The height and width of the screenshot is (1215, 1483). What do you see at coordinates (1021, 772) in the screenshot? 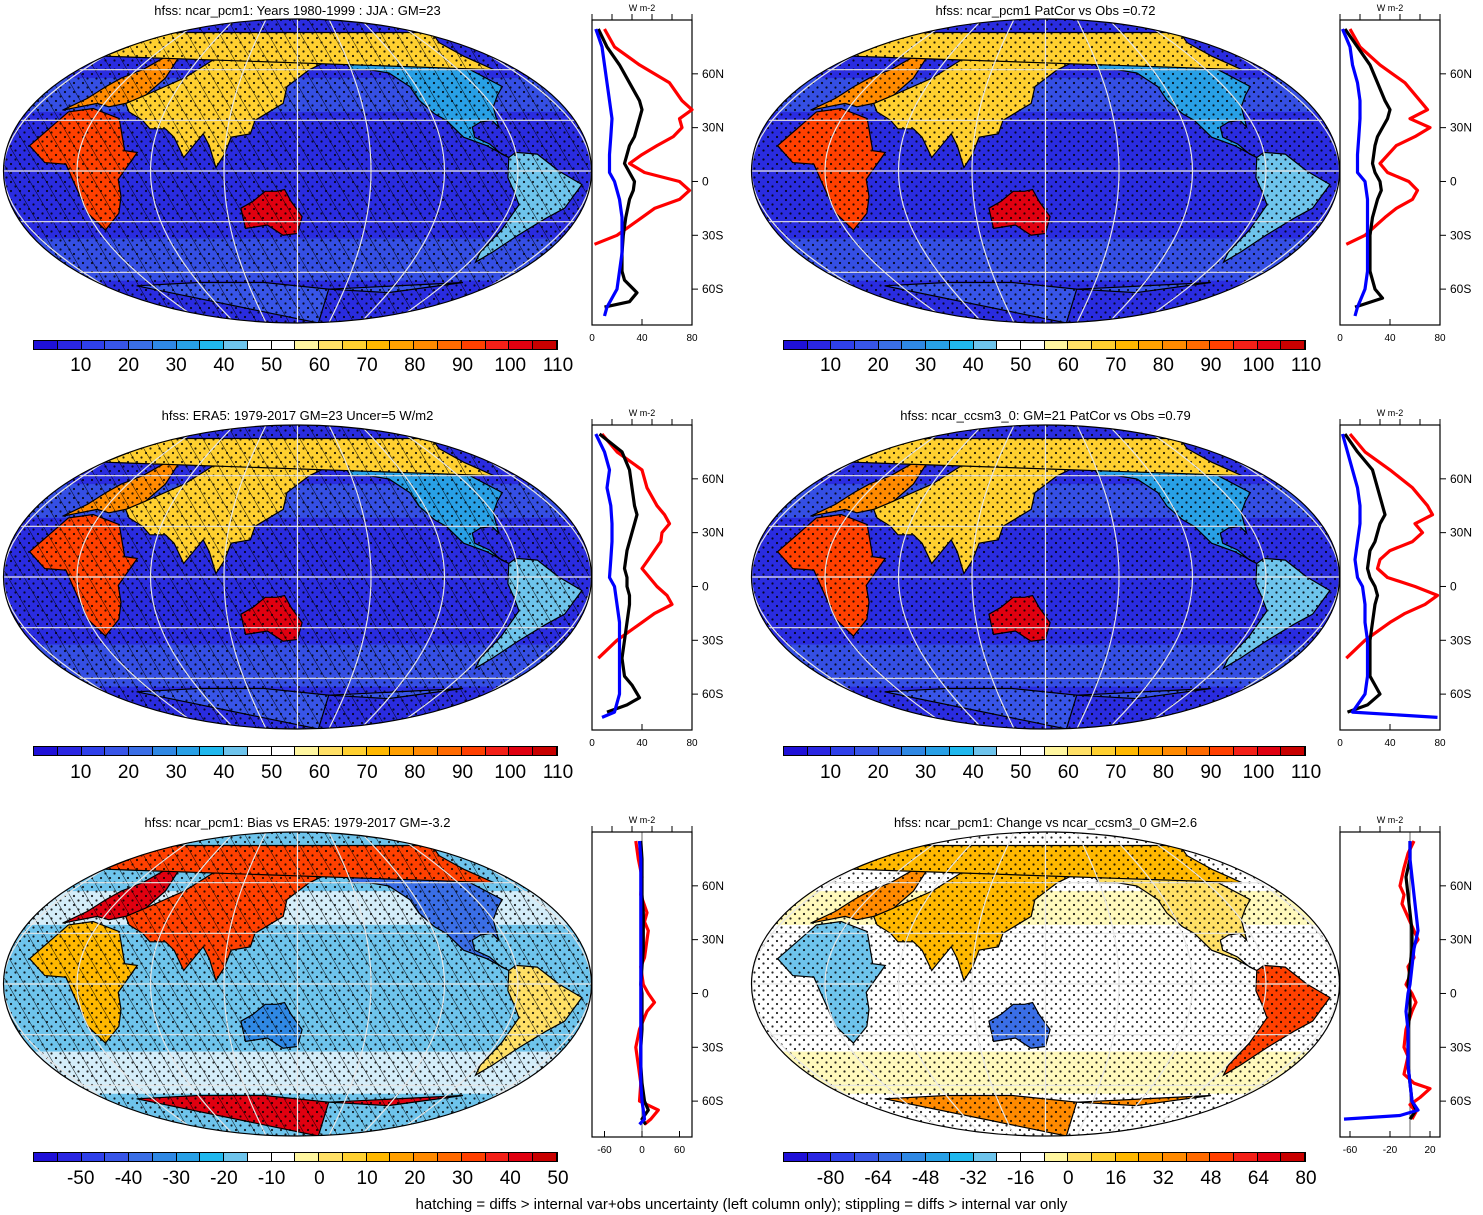
I see `colorbar-label: 50` at bounding box center [1021, 772].